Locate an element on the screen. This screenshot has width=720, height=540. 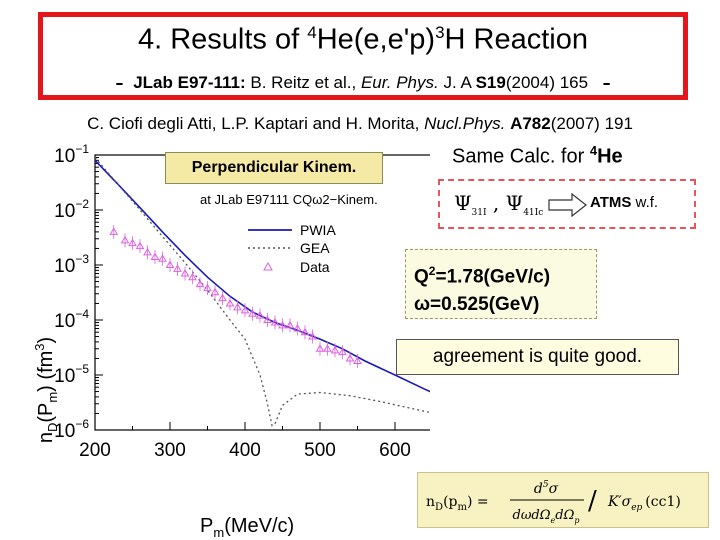
y-tick-label: 10⁻⁶ is located at coordinates (71, 429).